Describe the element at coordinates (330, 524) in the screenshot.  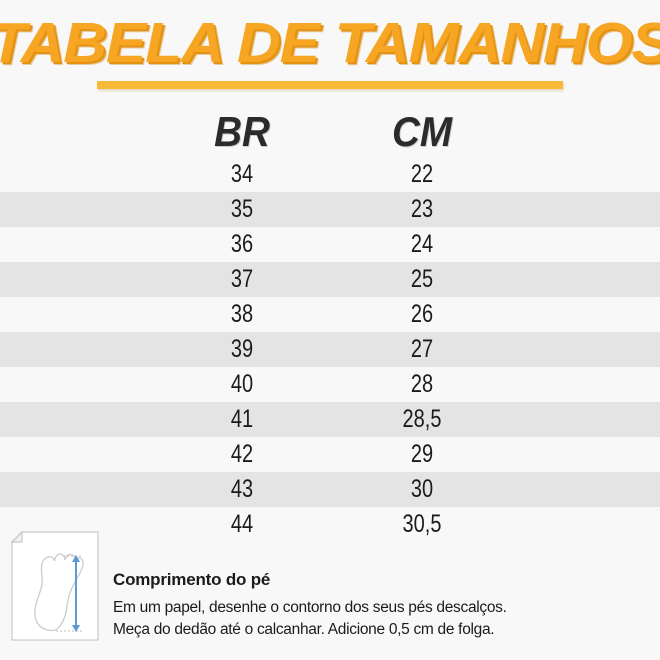
I see `table-row: 44 30,5` at that location.